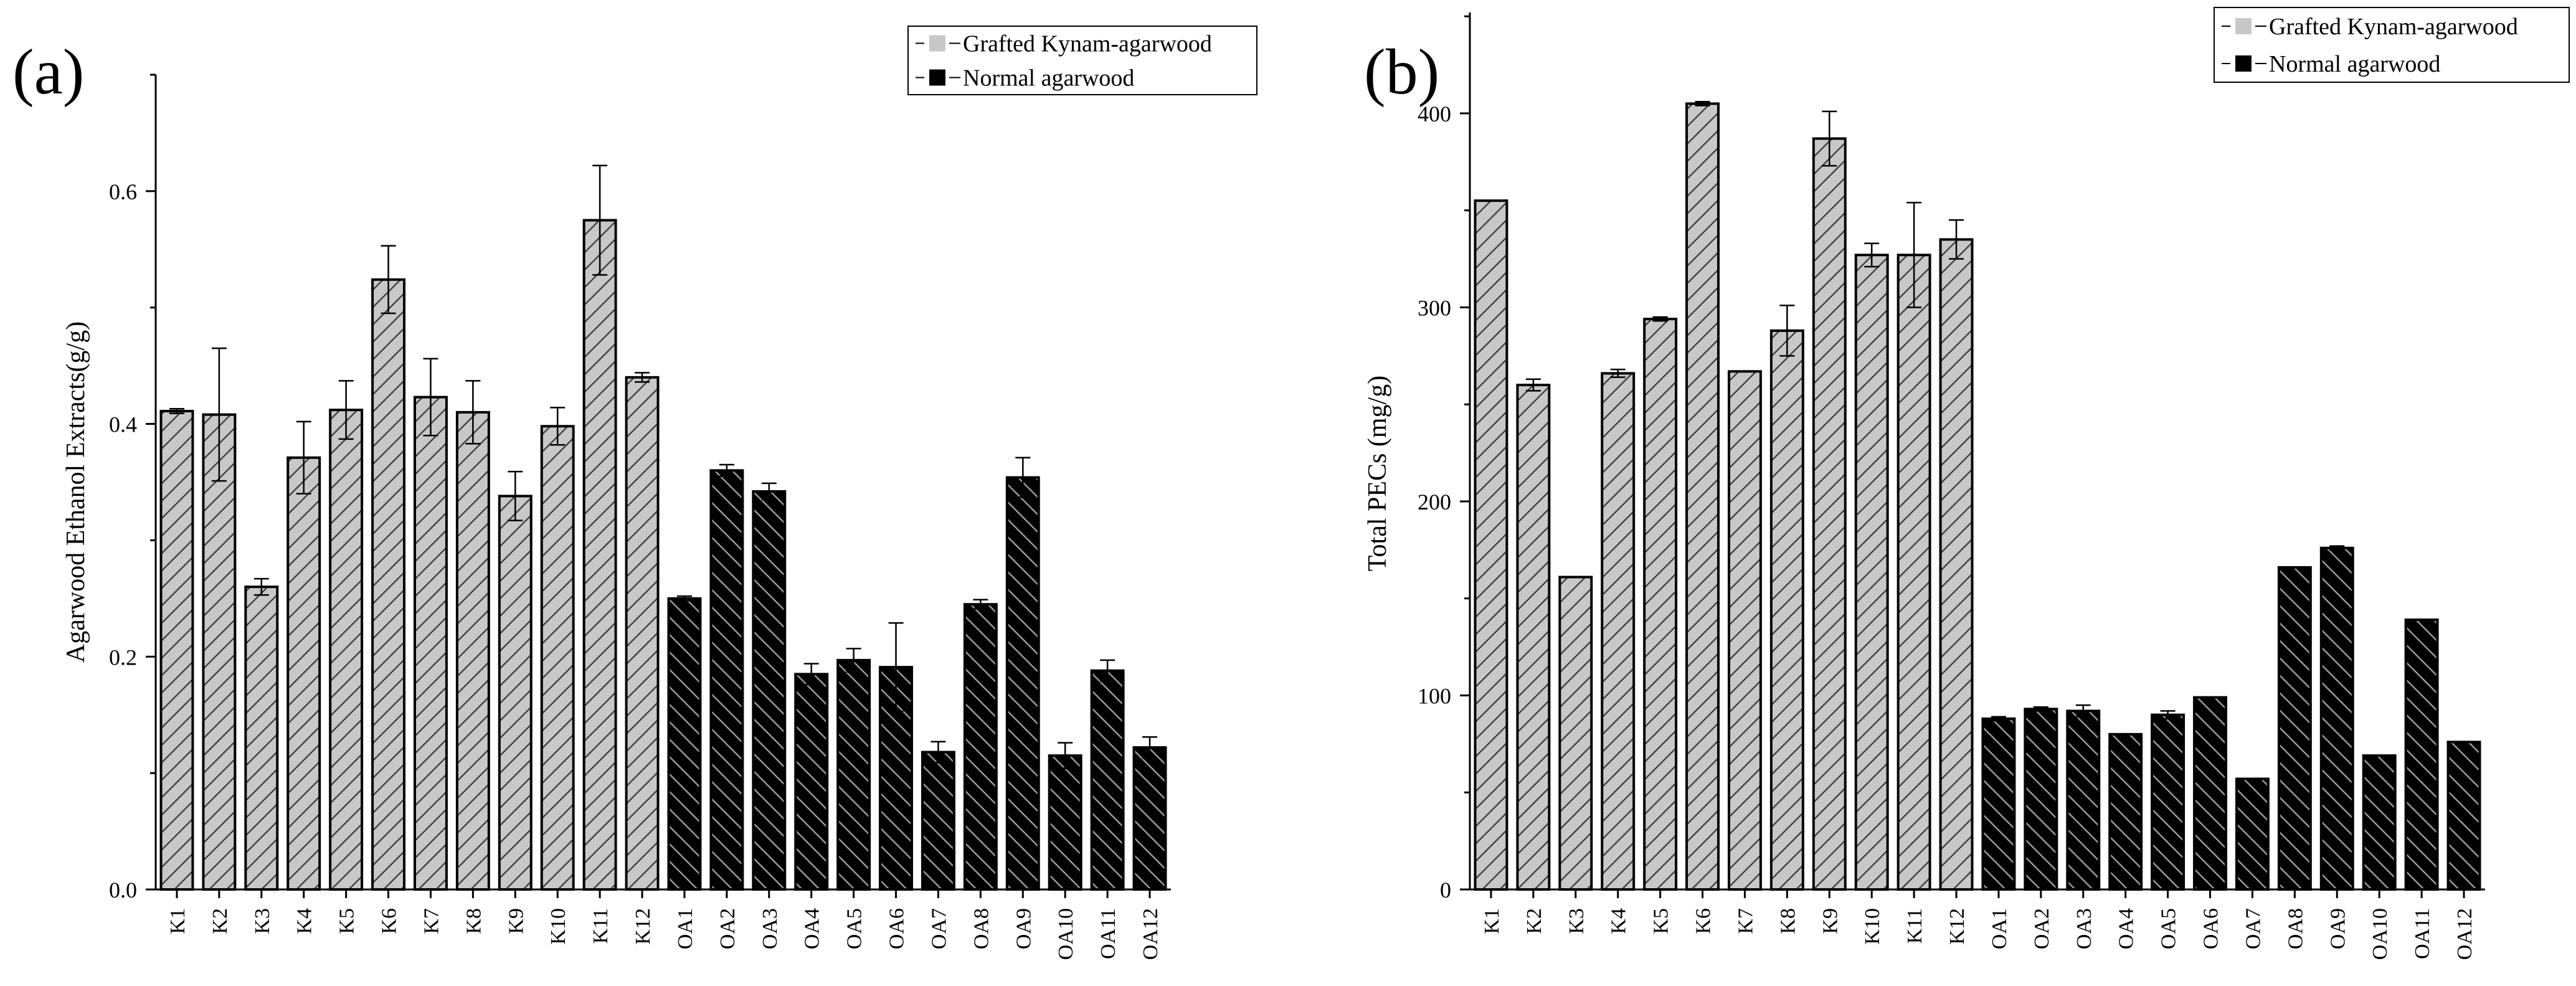 The height and width of the screenshot is (986, 2576). Describe the element at coordinates (769, 690) in the screenshot. I see `bar-oa3` at that location.